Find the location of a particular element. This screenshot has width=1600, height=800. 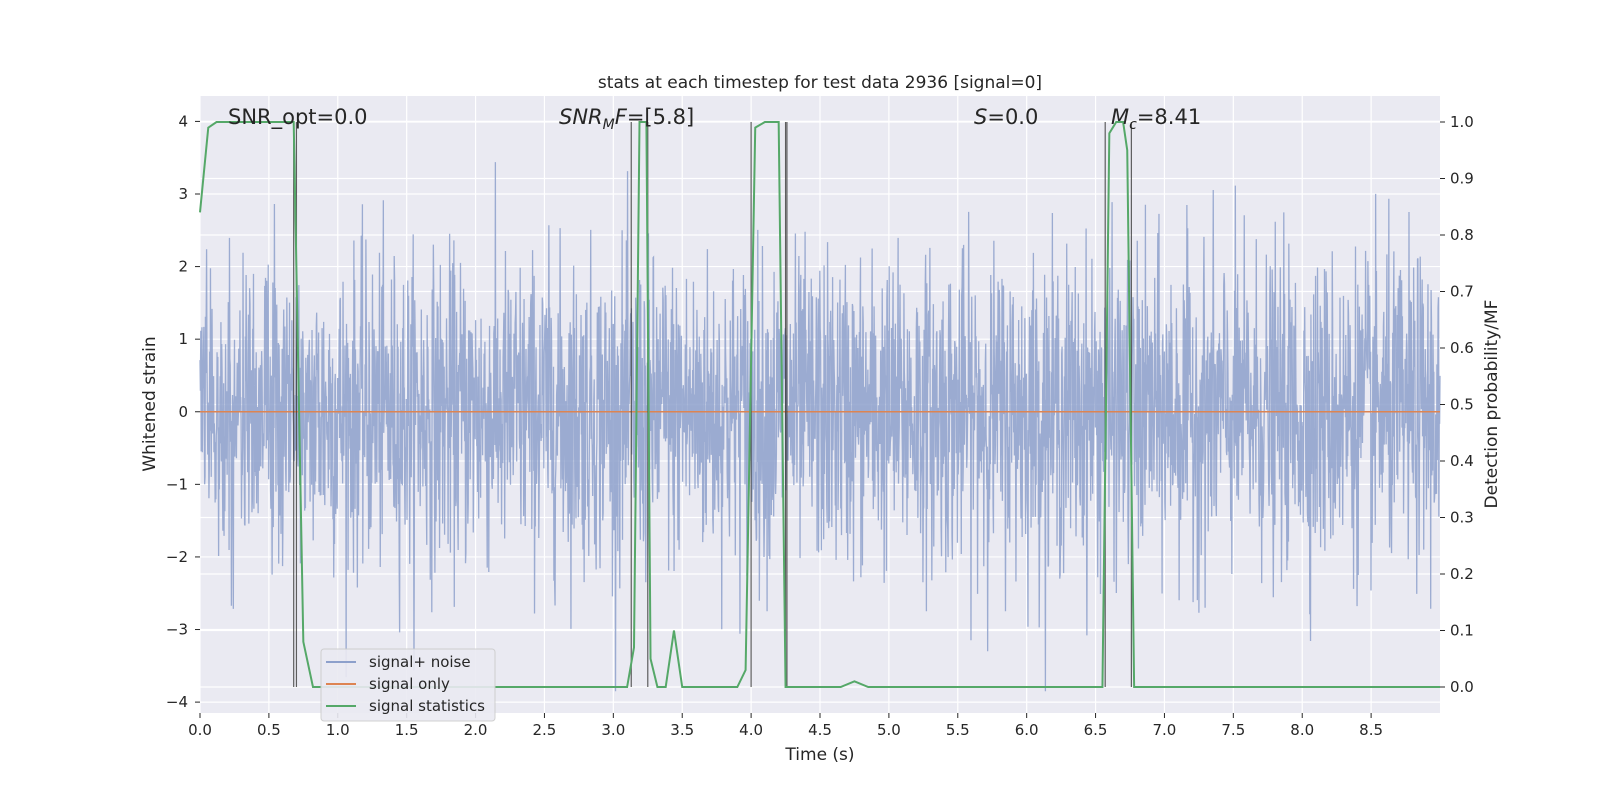

y-left-tick-label: −3 is located at coordinates (177, 630).